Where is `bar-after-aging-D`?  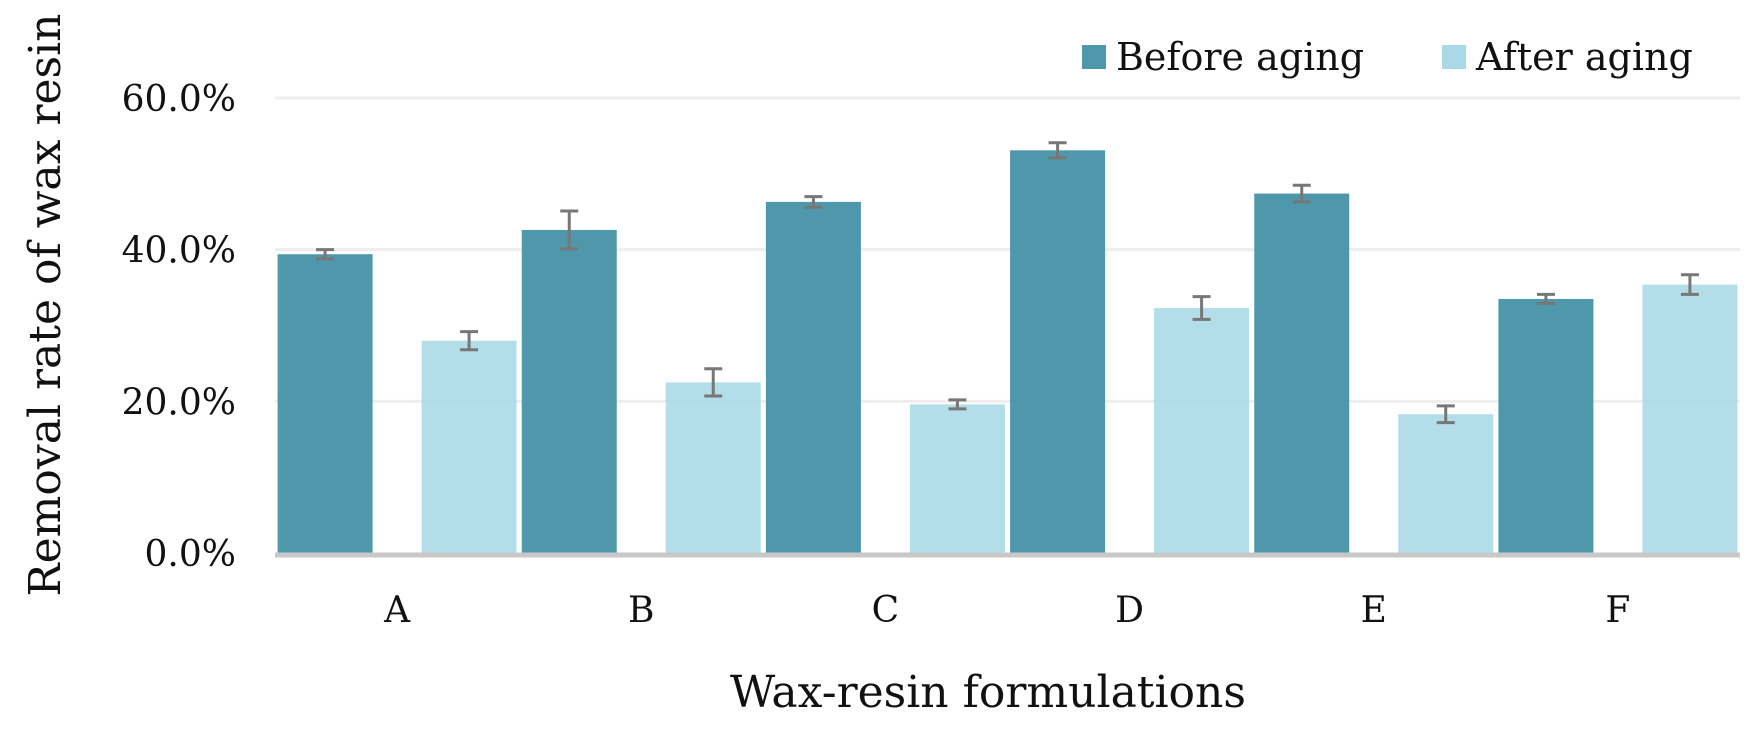 bar-after-aging-D is located at coordinates (1202, 430).